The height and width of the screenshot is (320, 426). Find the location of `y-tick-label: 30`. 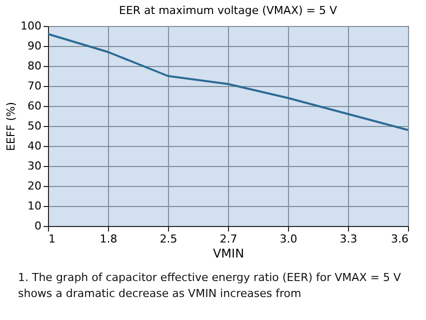

y-tick-label: 30 is located at coordinates (35, 166).